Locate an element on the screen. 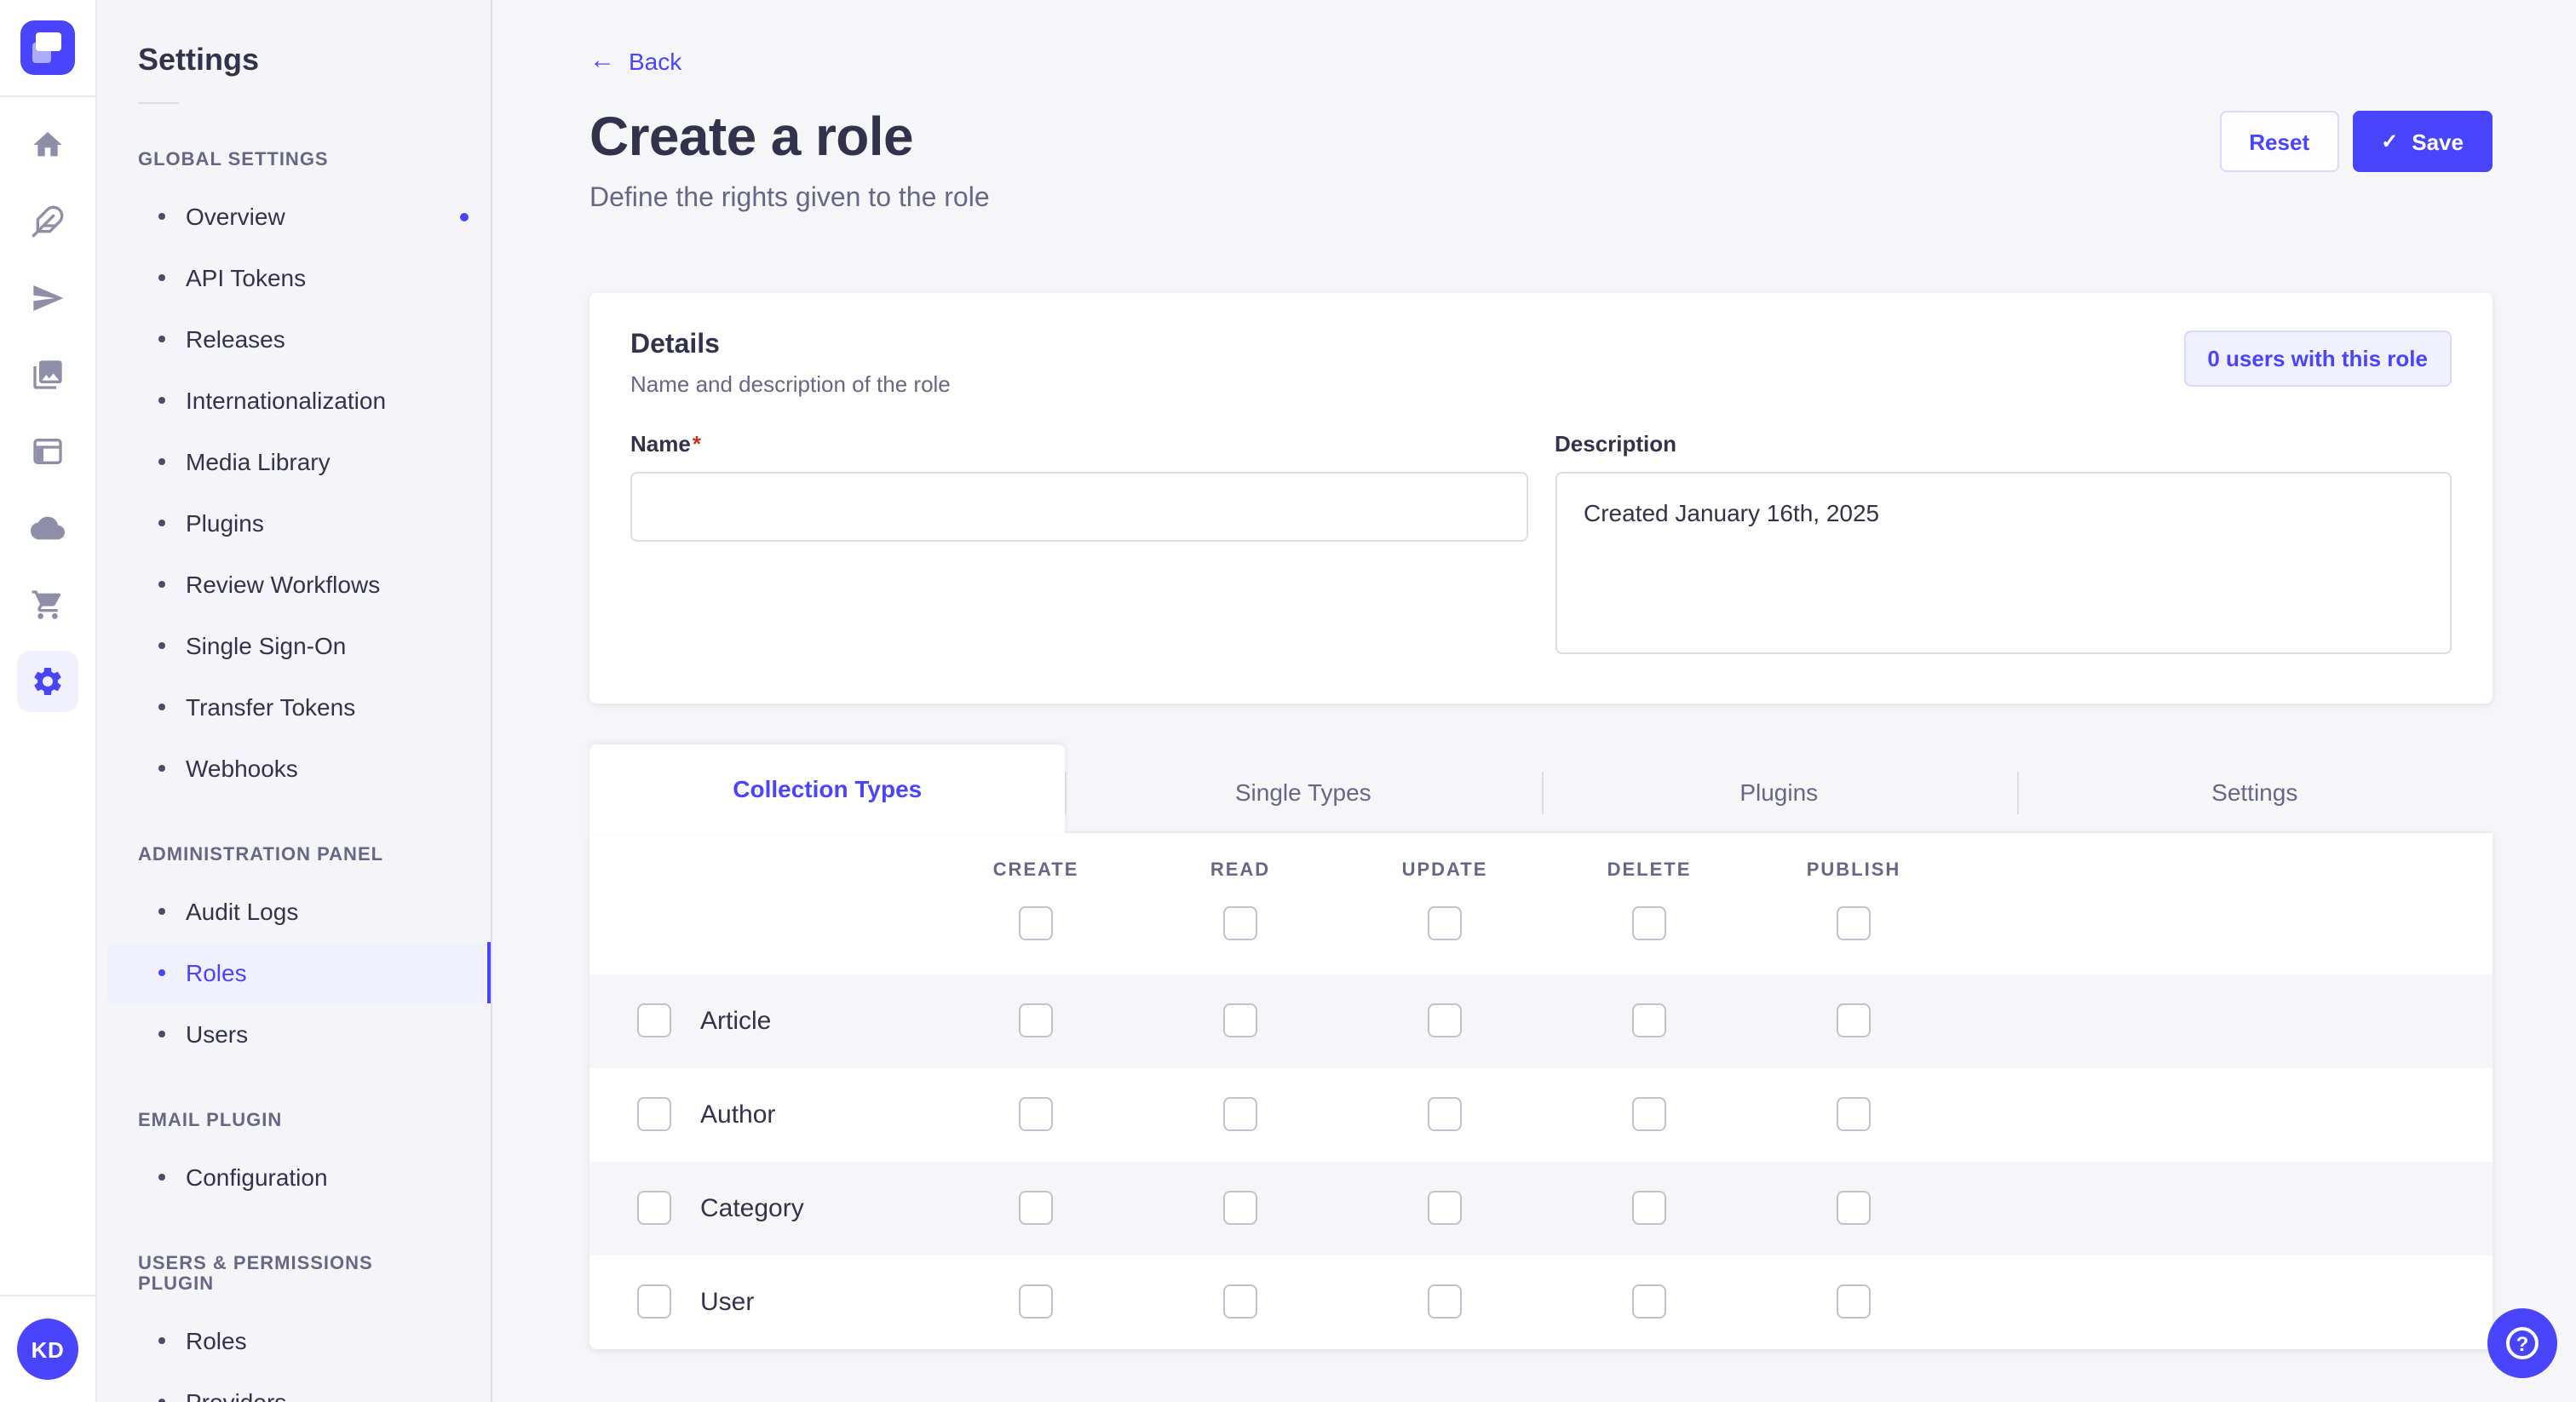 The image size is (2576, 1402). author-create-checkbox is located at coordinates (1036, 1114).